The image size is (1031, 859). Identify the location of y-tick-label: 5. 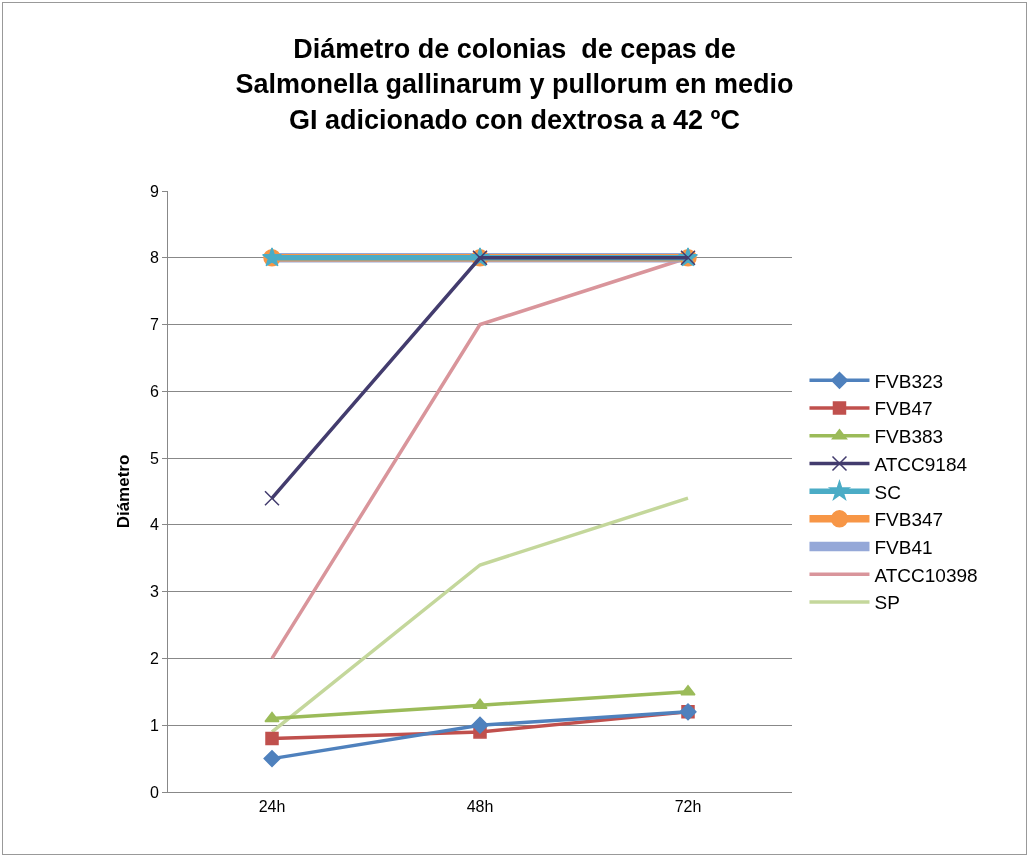
(154, 458).